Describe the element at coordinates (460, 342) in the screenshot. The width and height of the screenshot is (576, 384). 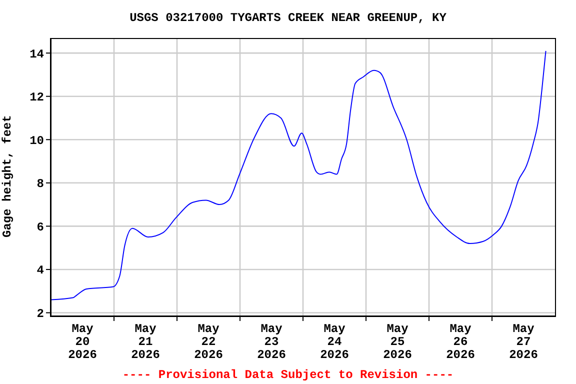
I see `x-tick-label: May 26 2026` at that location.